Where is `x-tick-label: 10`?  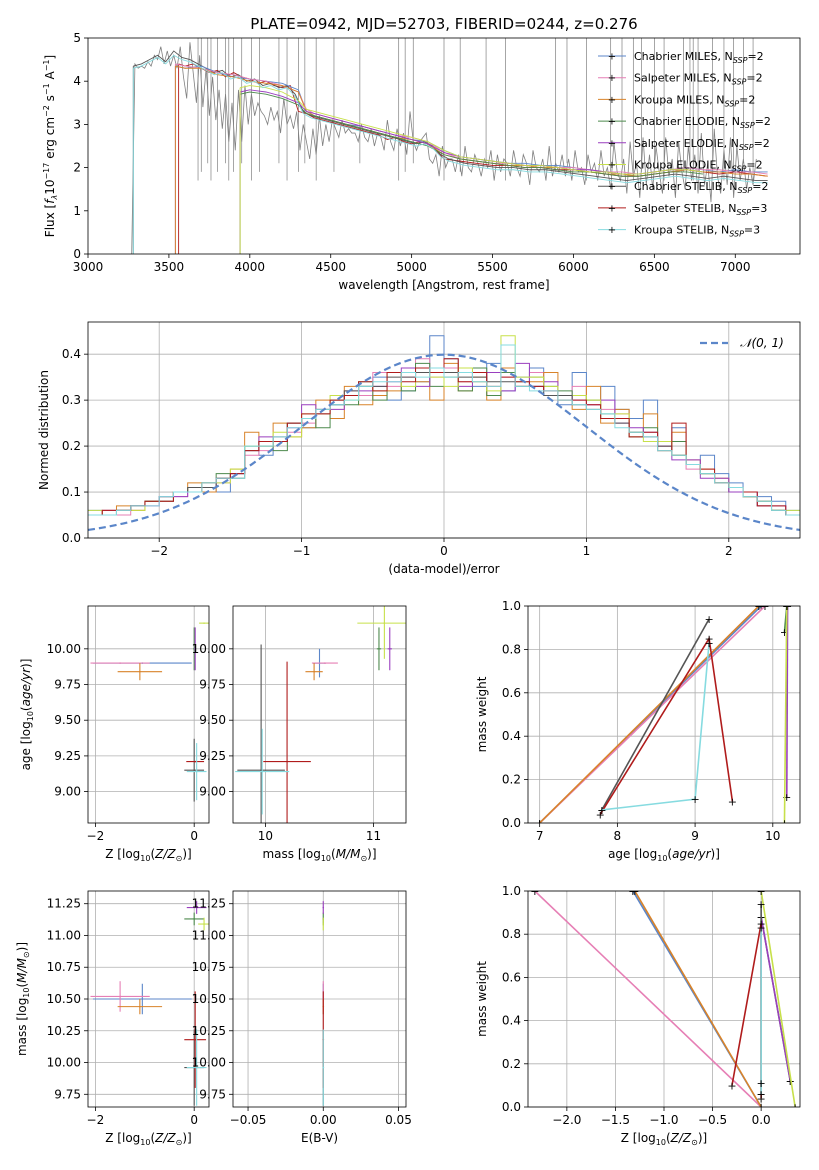
x-tick-label: 10 is located at coordinates (265, 836).